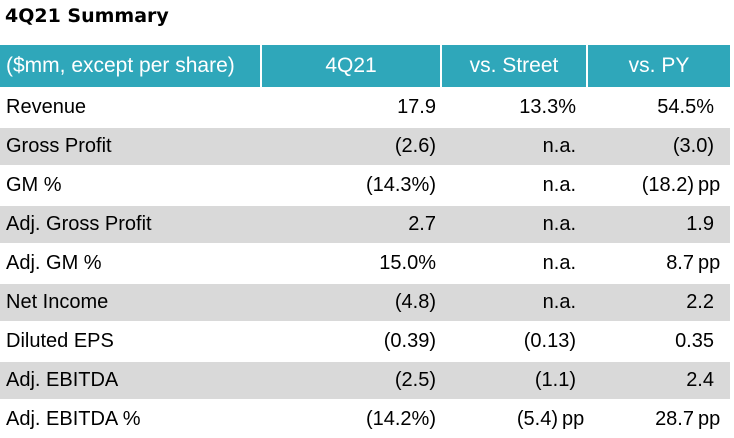 The image size is (734, 438). What do you see at coordinates (131, 66) in the screenshot?
I see `header-label: ($mm, except per share)` at bounding box center [131, 66].